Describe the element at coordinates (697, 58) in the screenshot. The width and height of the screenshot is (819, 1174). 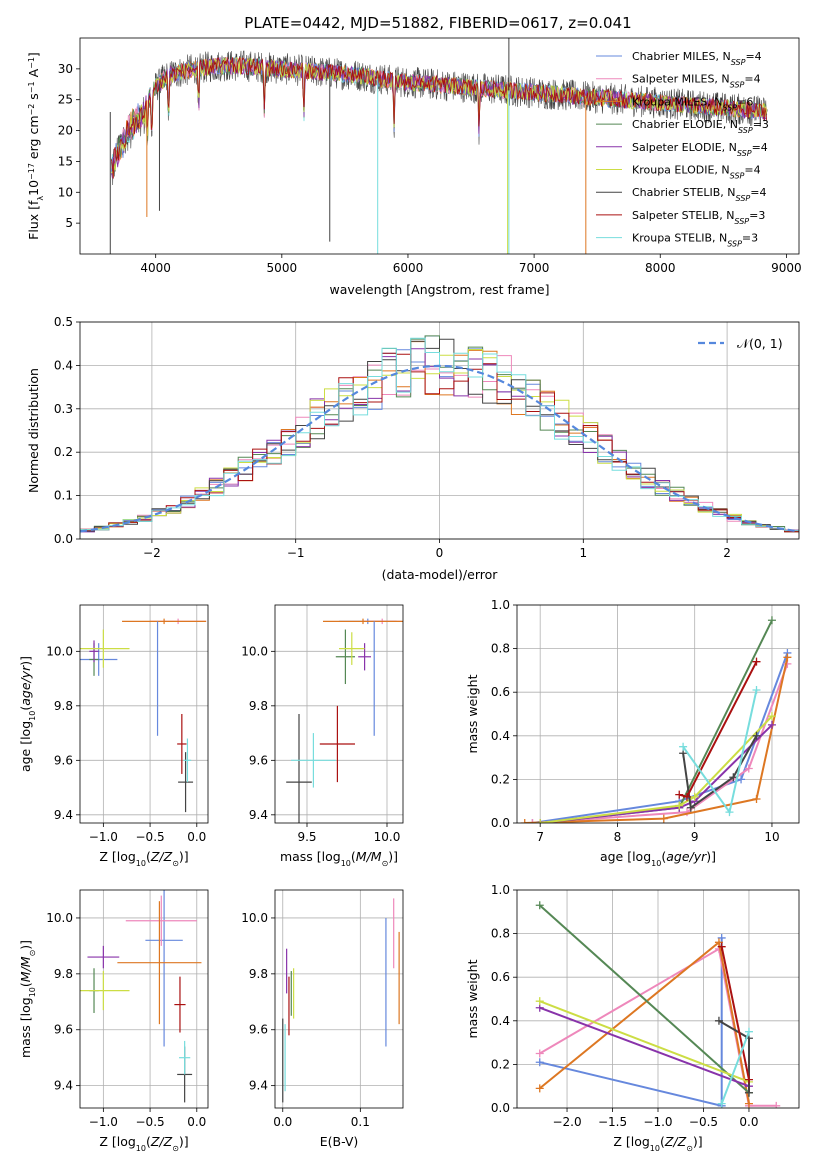
I see `legend-label: Chabrier MILES, NSSP=4` at that location.